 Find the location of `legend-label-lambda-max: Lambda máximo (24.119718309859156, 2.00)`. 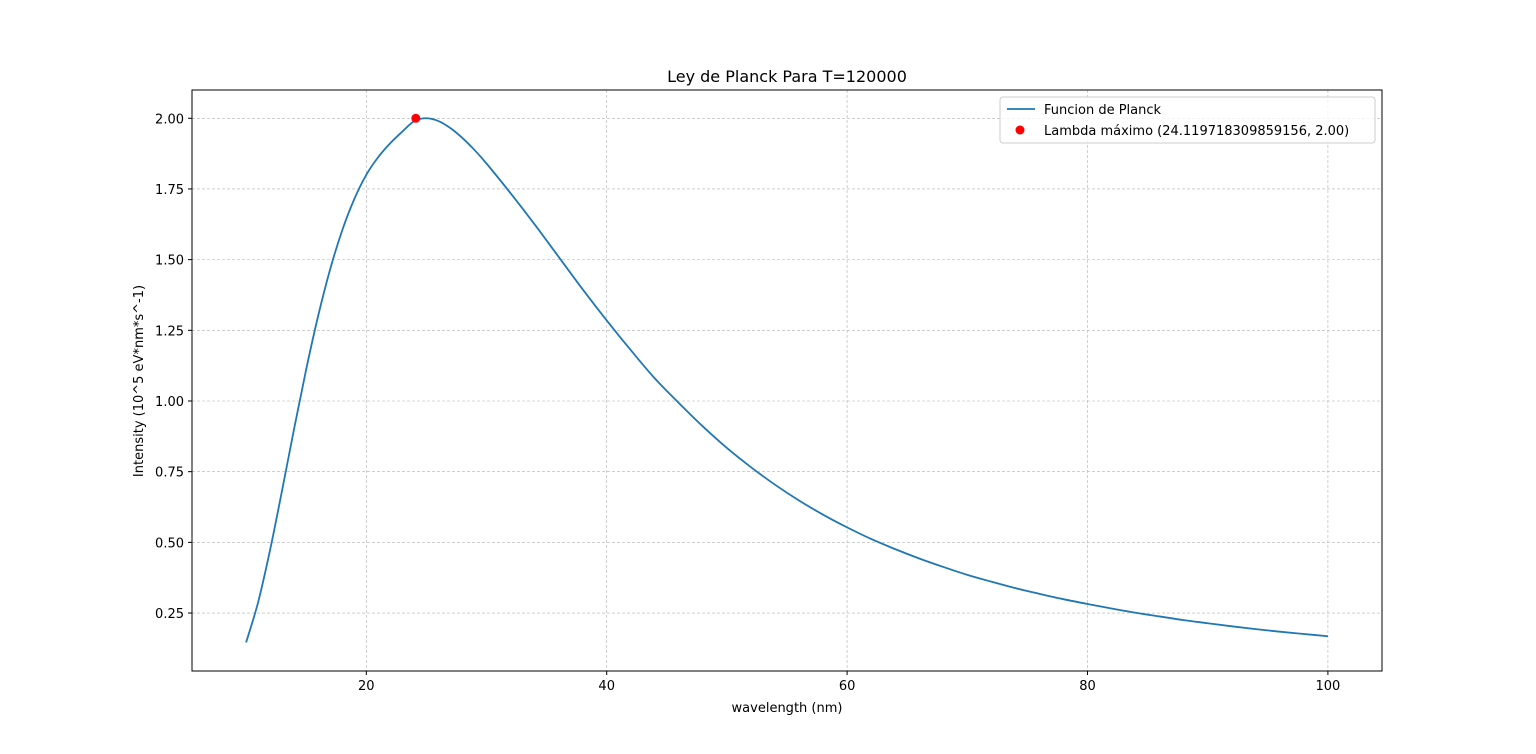

legend-label-lambda-max: Lambda máximo (24.119718309859156, 2.00) is located at coordinates (1196, 131).